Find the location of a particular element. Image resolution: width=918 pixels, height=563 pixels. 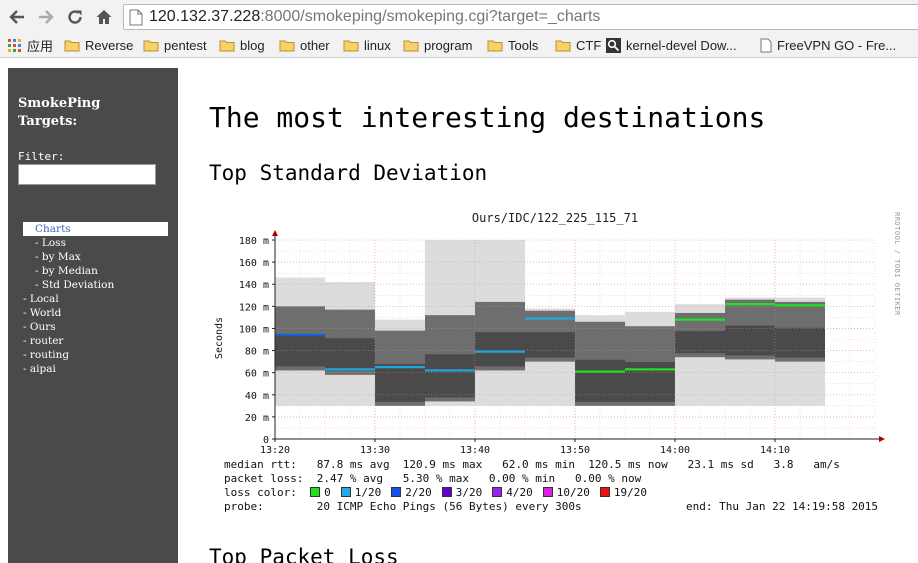

y-tick-label: 180 m is located at coordinates (254, 241).